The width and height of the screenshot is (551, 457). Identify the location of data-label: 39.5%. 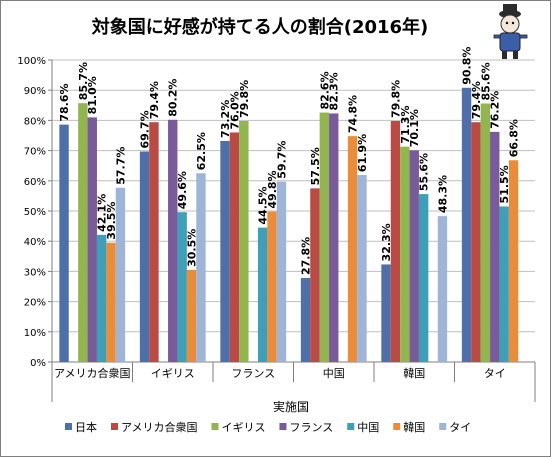
(111, 221).